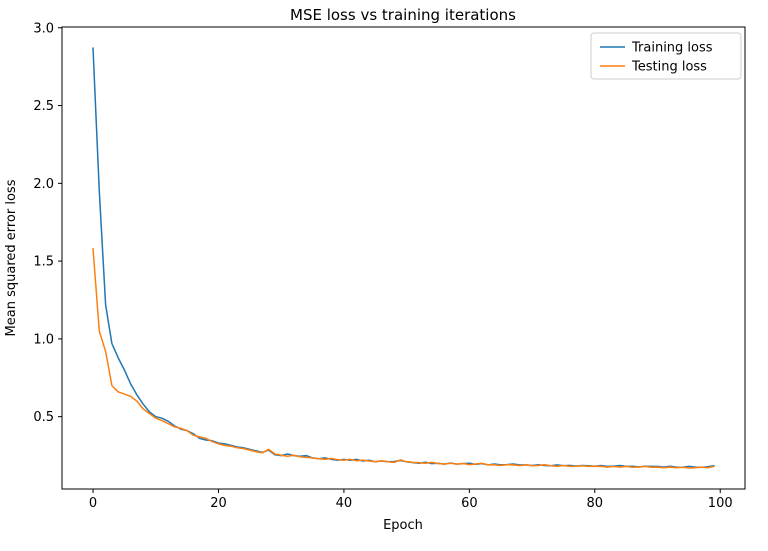  I want to click on chart-title: MSE loss vs training iterations, so click(403, 15).